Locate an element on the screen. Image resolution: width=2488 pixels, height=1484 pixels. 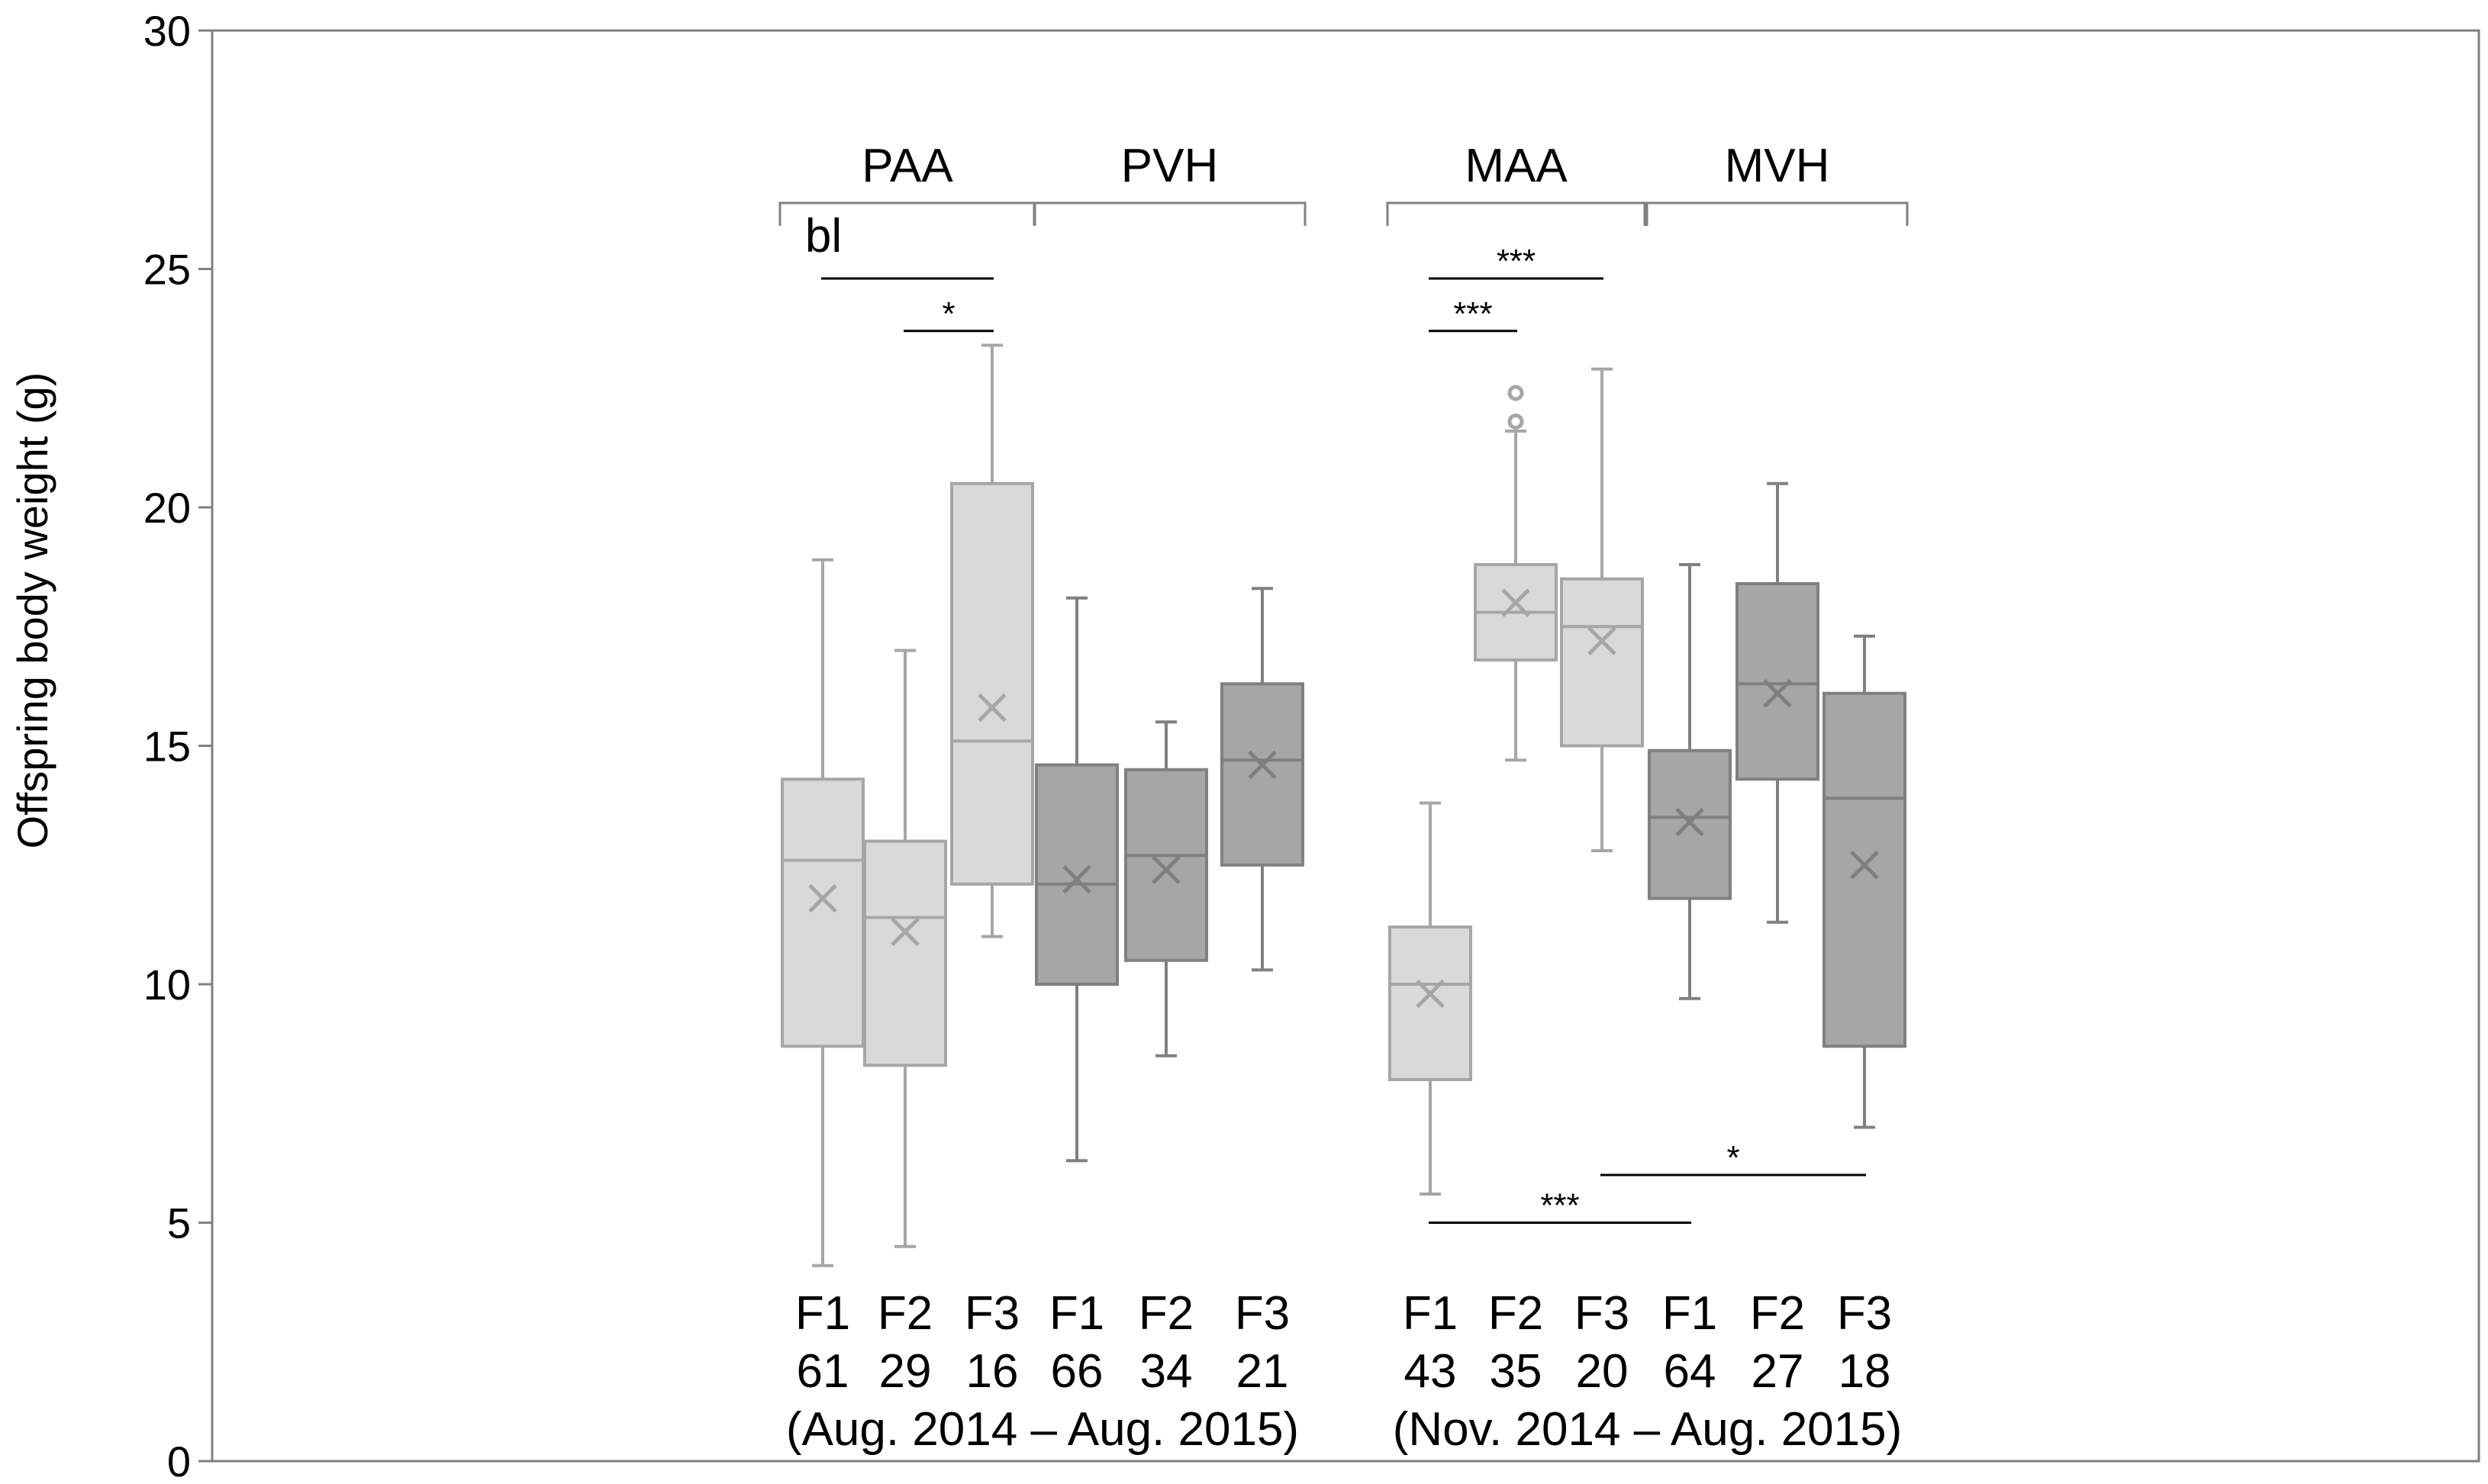
box-maa-f3 is located at coordinates (1602, 609).